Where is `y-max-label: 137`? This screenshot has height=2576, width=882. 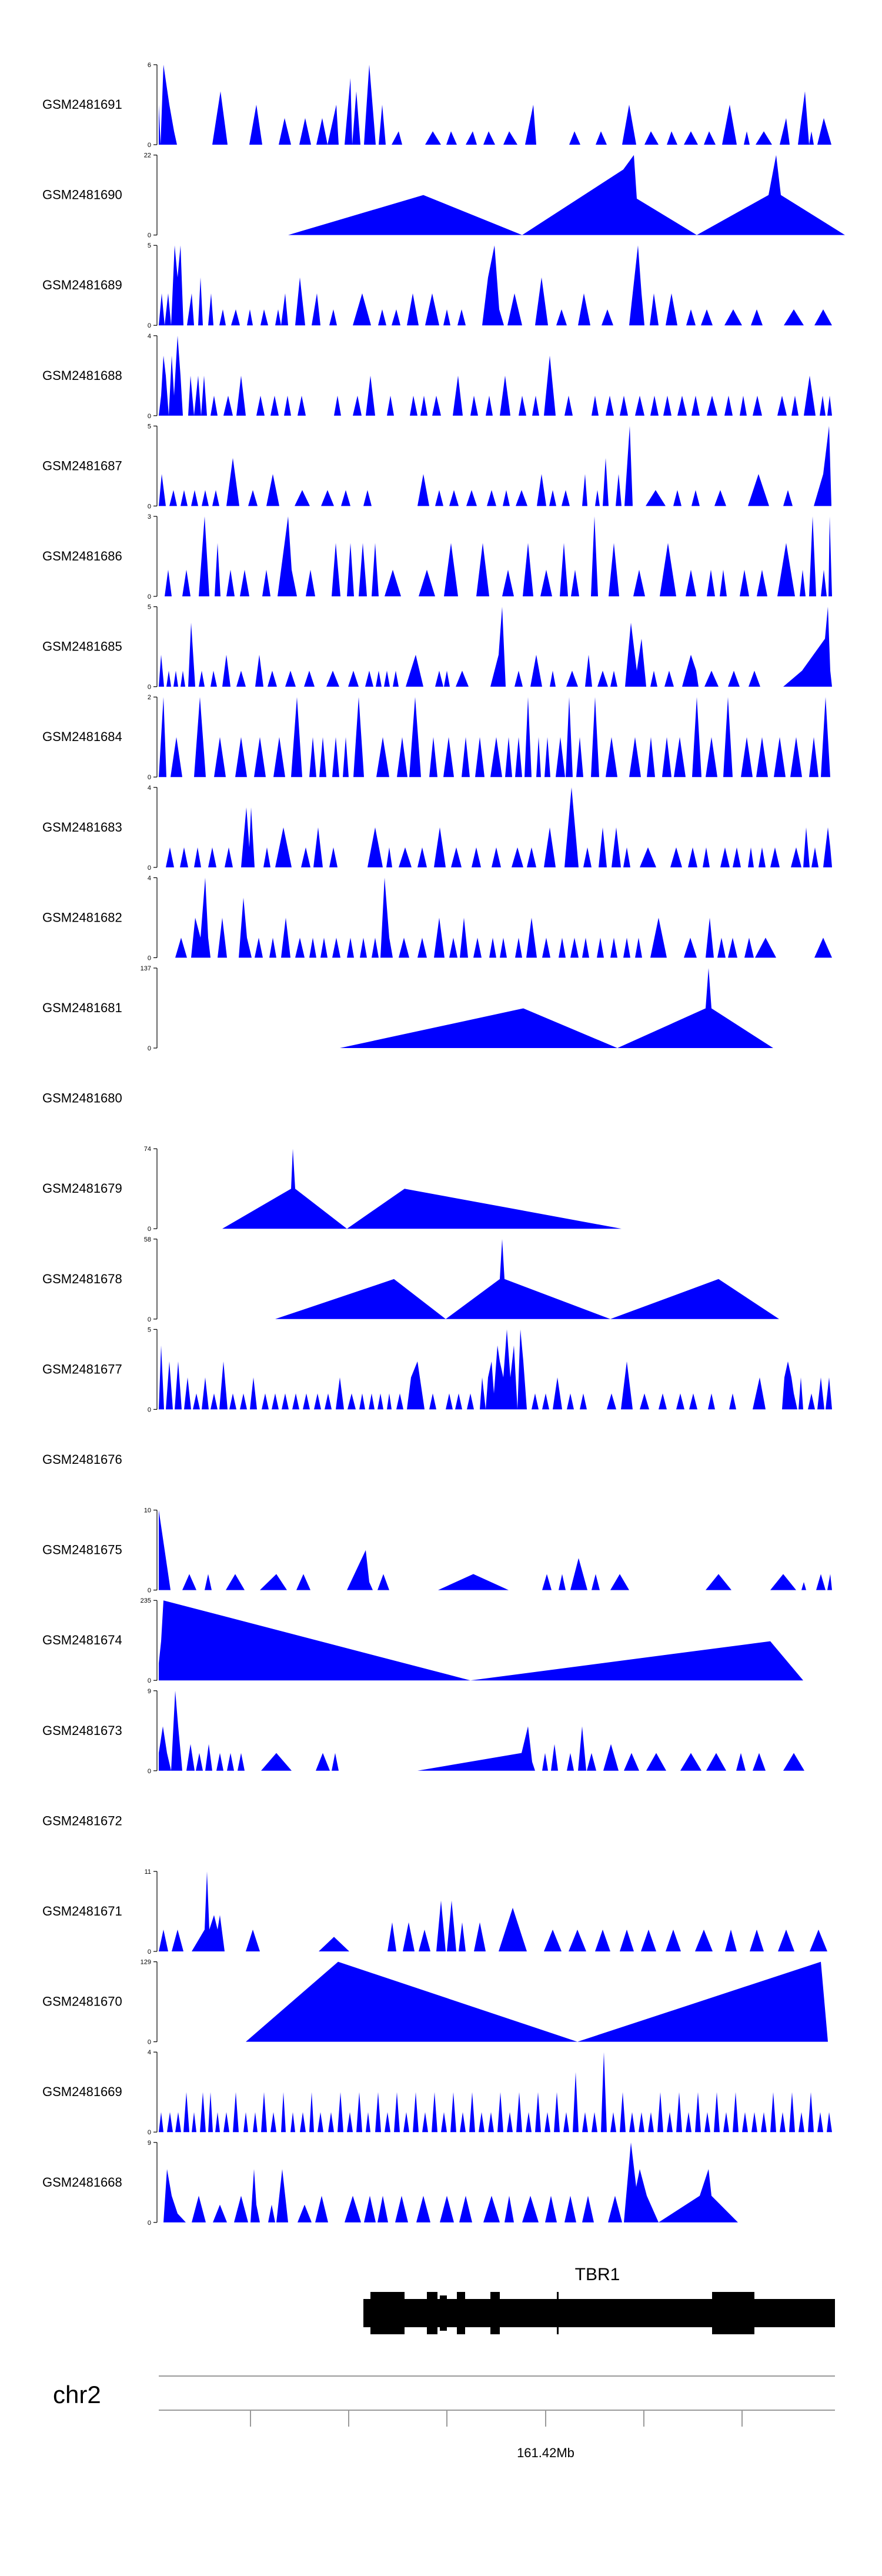
y-max-label: 137 is located at coordinates (146, 968).